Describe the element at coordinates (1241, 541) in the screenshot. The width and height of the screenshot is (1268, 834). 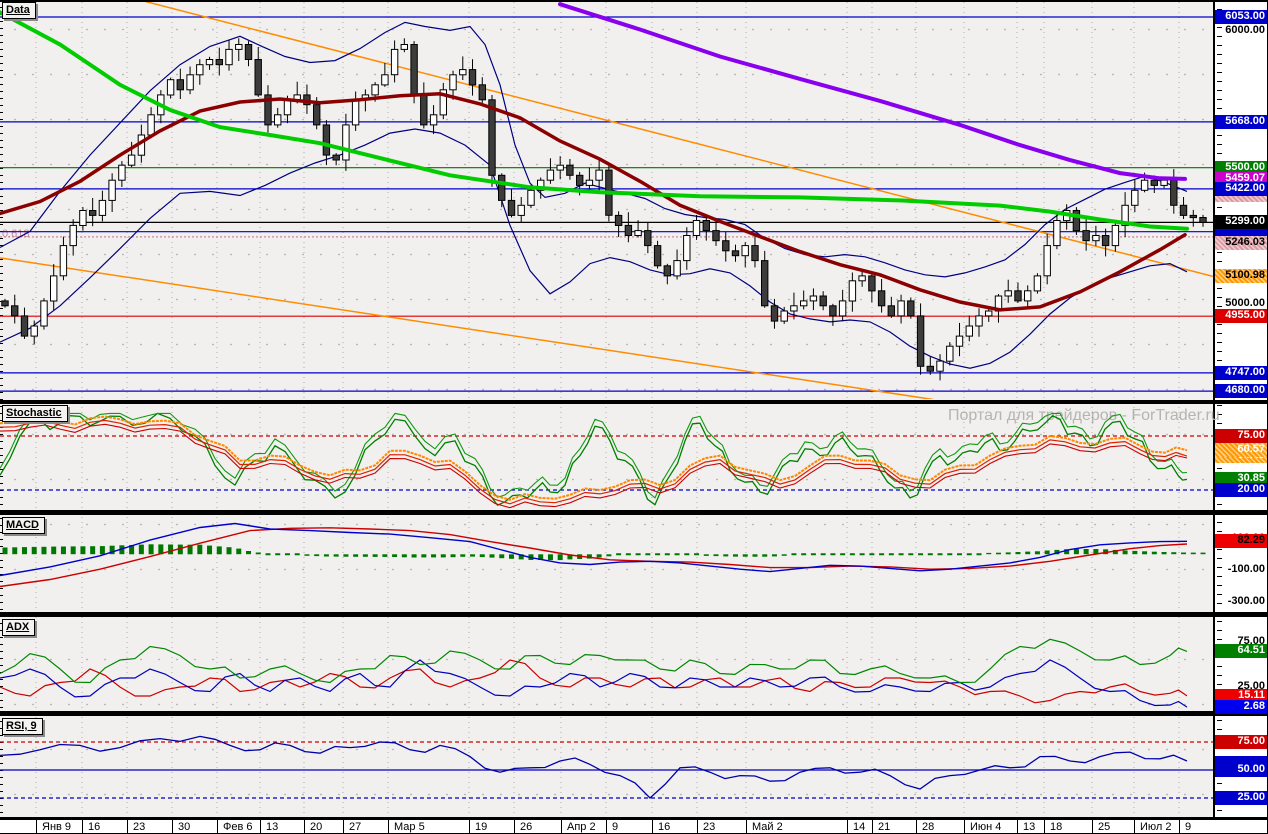
I see `price-tag-82.29: 82.29` at that location.